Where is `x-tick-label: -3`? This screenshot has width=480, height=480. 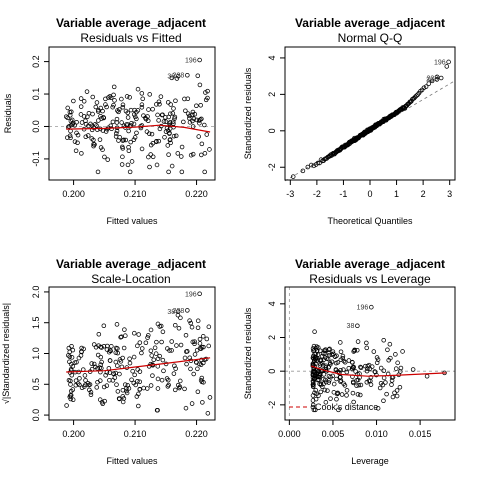 x-tick-label: -3 is located at coordinates (290, 194).